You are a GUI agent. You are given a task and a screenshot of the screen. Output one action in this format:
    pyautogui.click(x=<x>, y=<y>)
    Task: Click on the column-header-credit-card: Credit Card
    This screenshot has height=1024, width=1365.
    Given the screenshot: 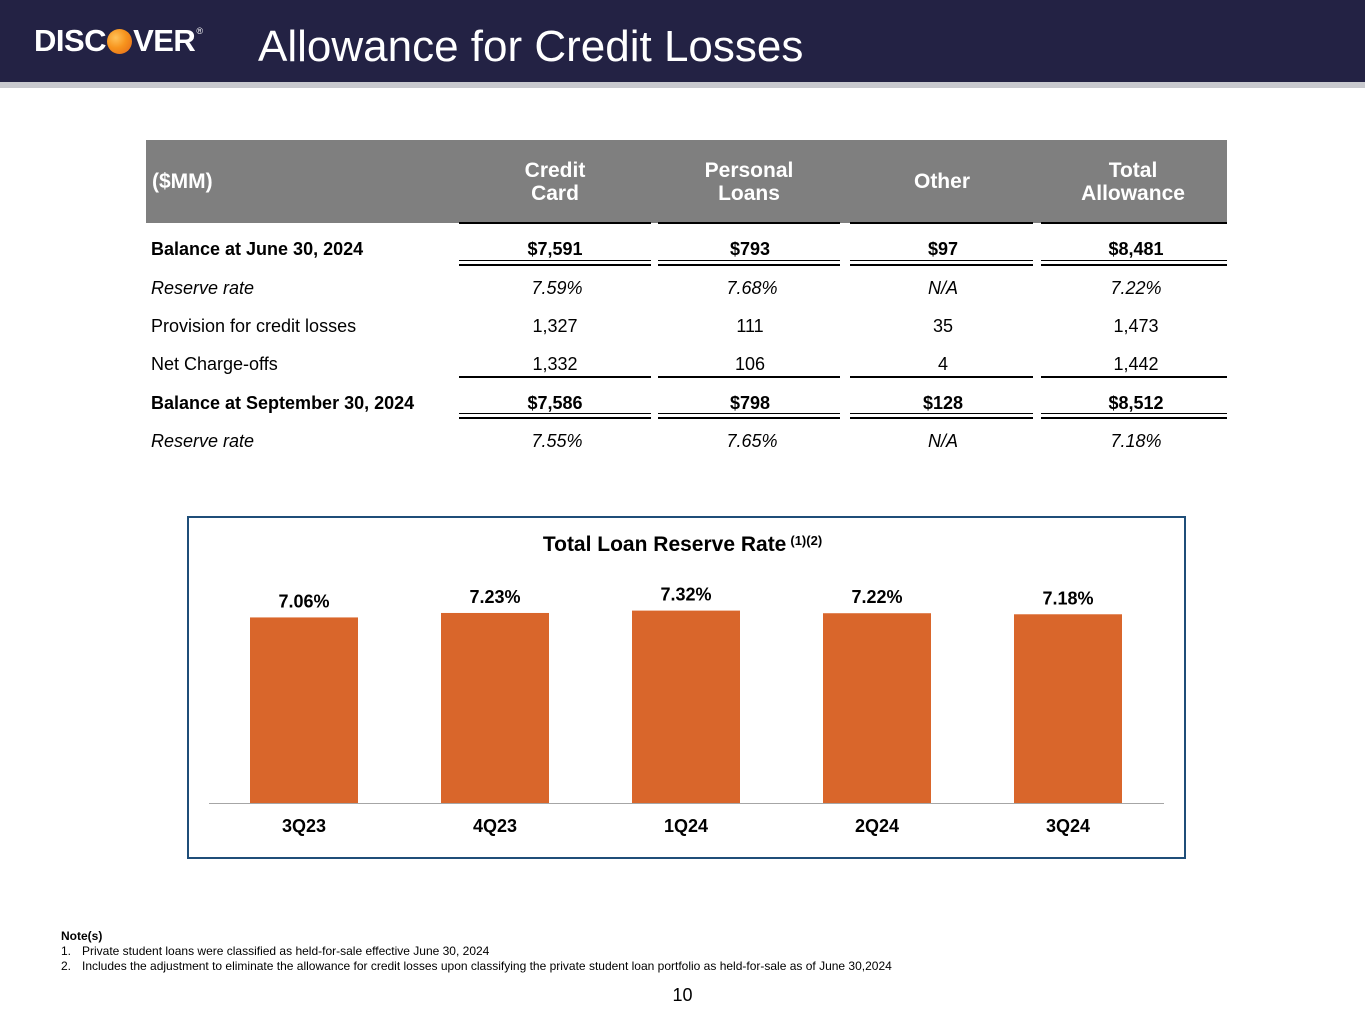 What is the action you would take?
    pyautogui.click(x=555, y=182)
    